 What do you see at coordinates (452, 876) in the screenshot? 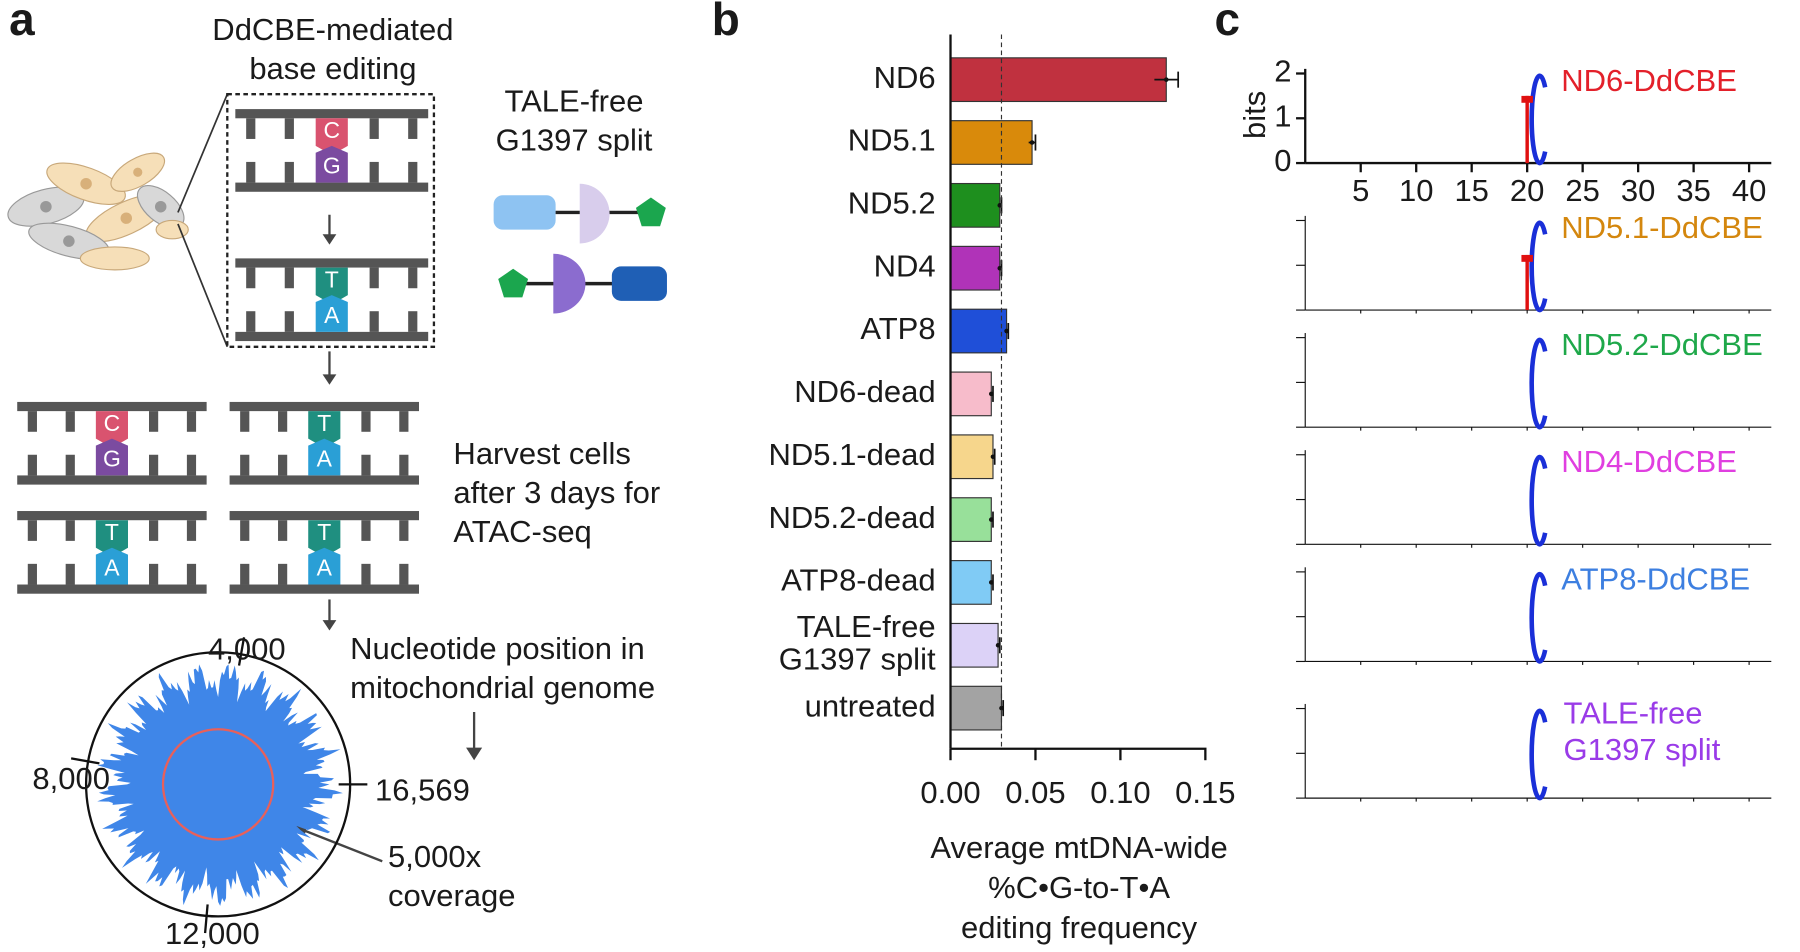
I see `coverage-text: 5,000x coverage` at bounding box center [452, 876].